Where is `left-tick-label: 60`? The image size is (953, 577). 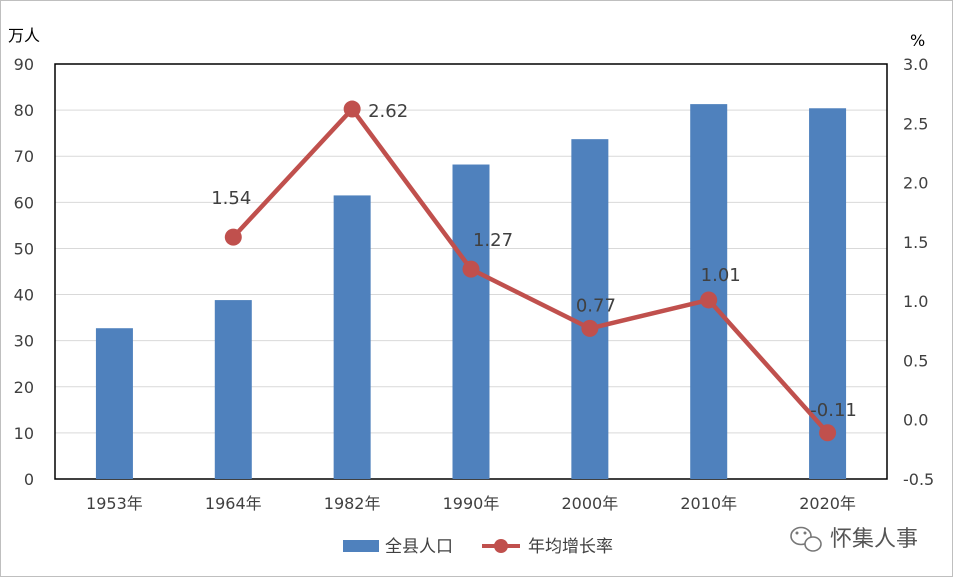
left-tick-label: 60 is located at coordinates (24, 202).